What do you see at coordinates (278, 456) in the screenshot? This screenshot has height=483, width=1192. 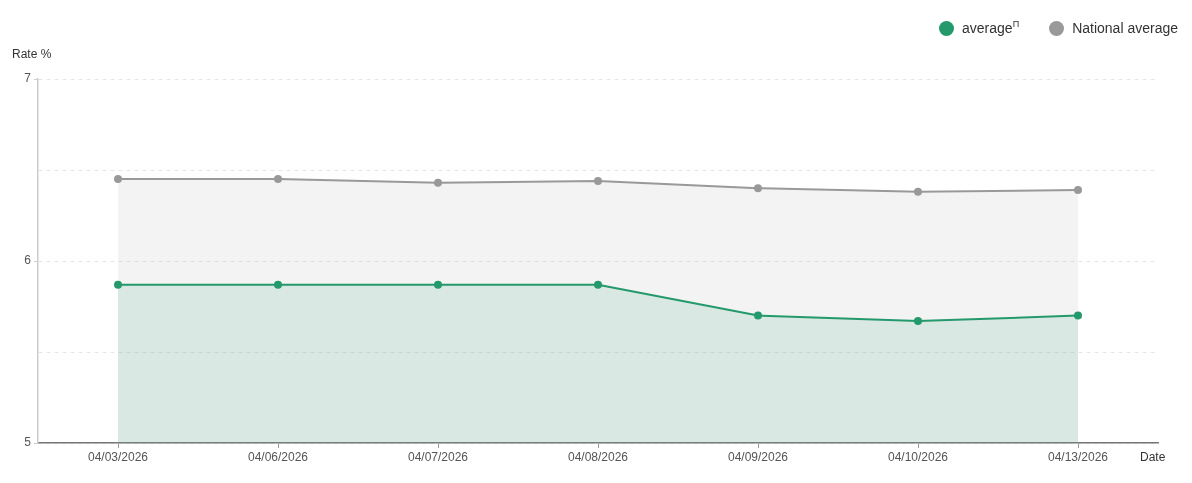 I see `x-tick-label: 04/06/2026` at bounding box center [278, 456].